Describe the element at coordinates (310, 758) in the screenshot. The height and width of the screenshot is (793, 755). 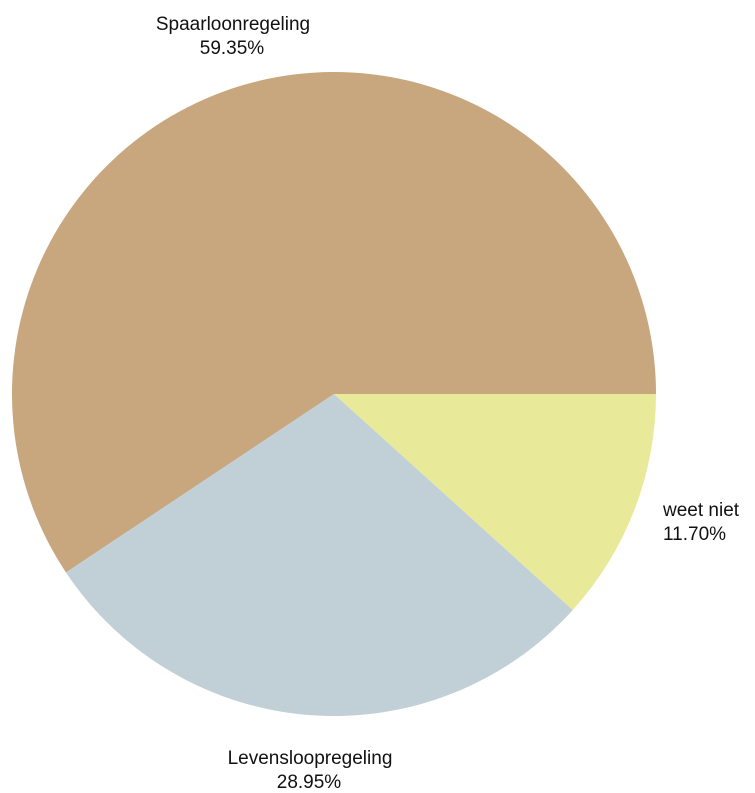
I see `slice-name-label: Levensloopregeling` at that location.